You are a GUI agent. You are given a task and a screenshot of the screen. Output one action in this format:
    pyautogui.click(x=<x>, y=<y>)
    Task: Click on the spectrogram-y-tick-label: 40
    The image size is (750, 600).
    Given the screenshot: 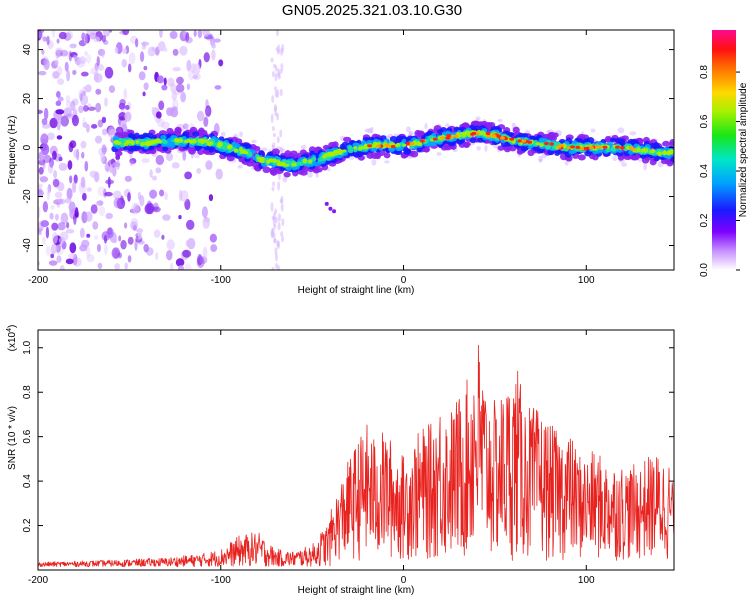 What is the action you would take?
    pyautogui.click(x=27, y=50)
    